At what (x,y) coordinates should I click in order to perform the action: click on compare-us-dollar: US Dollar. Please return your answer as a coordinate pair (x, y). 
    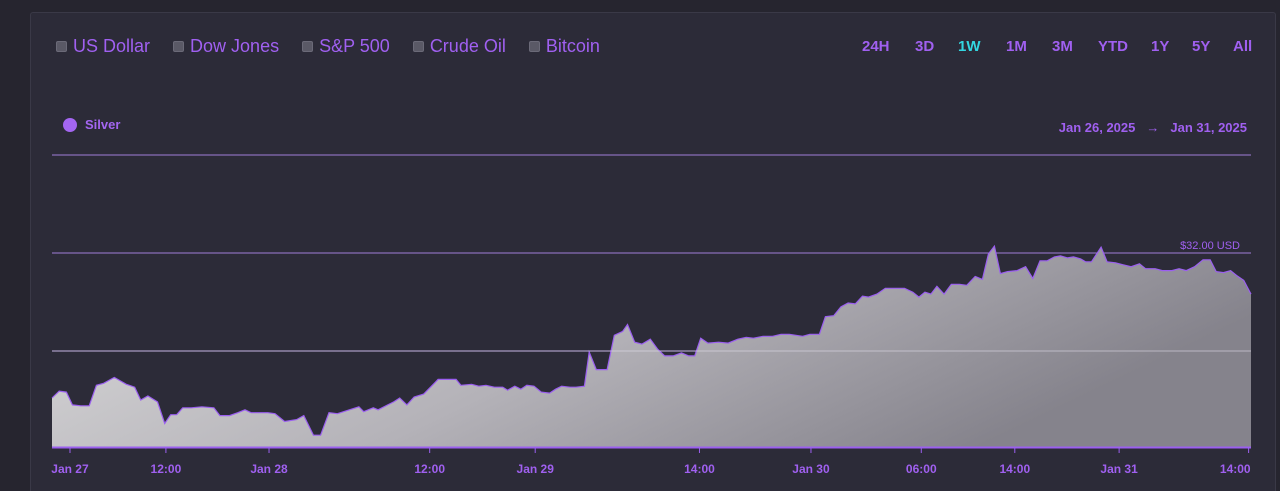
    Looking at the image, I should click on (103, 46).